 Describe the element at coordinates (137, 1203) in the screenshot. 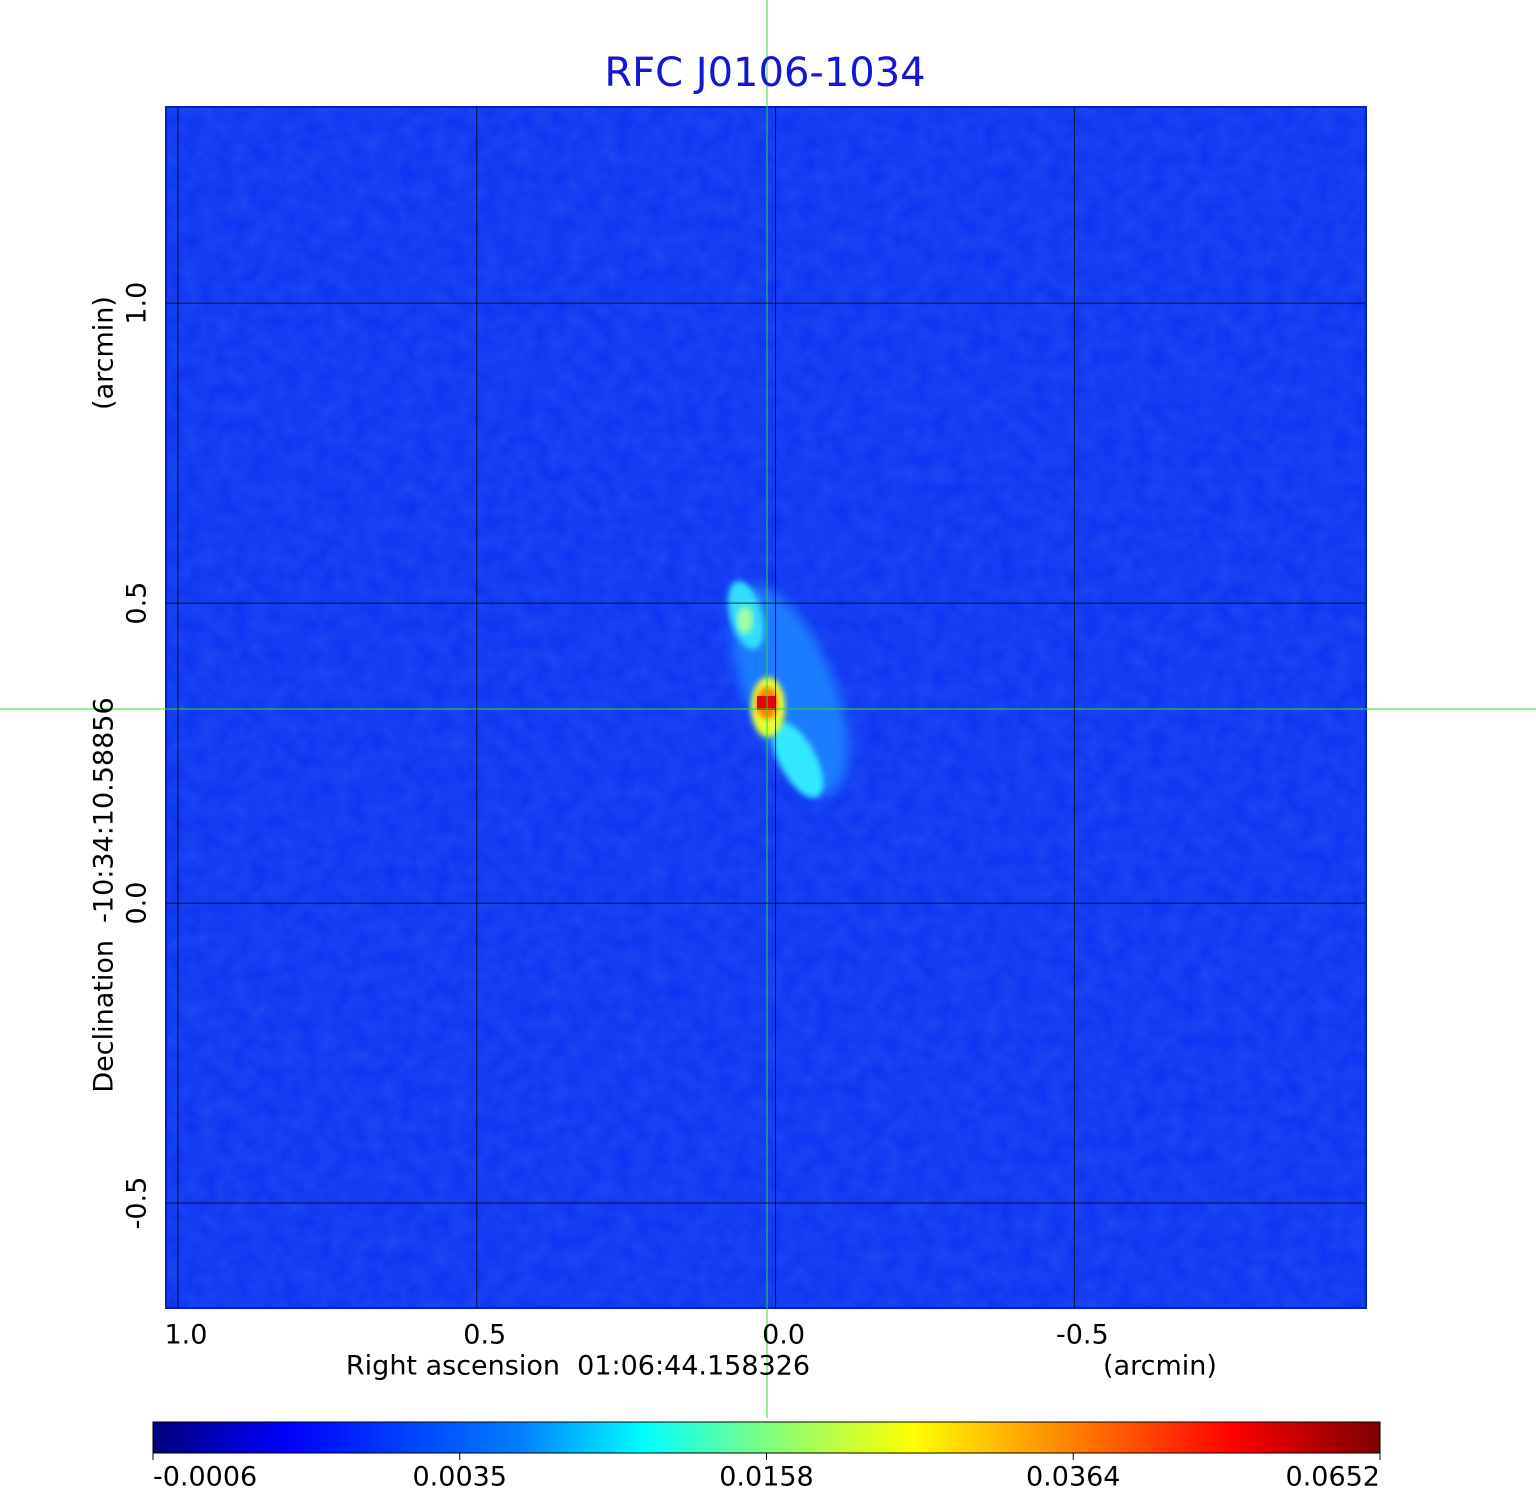

I see `y-tick-label: -0.5` at that location.